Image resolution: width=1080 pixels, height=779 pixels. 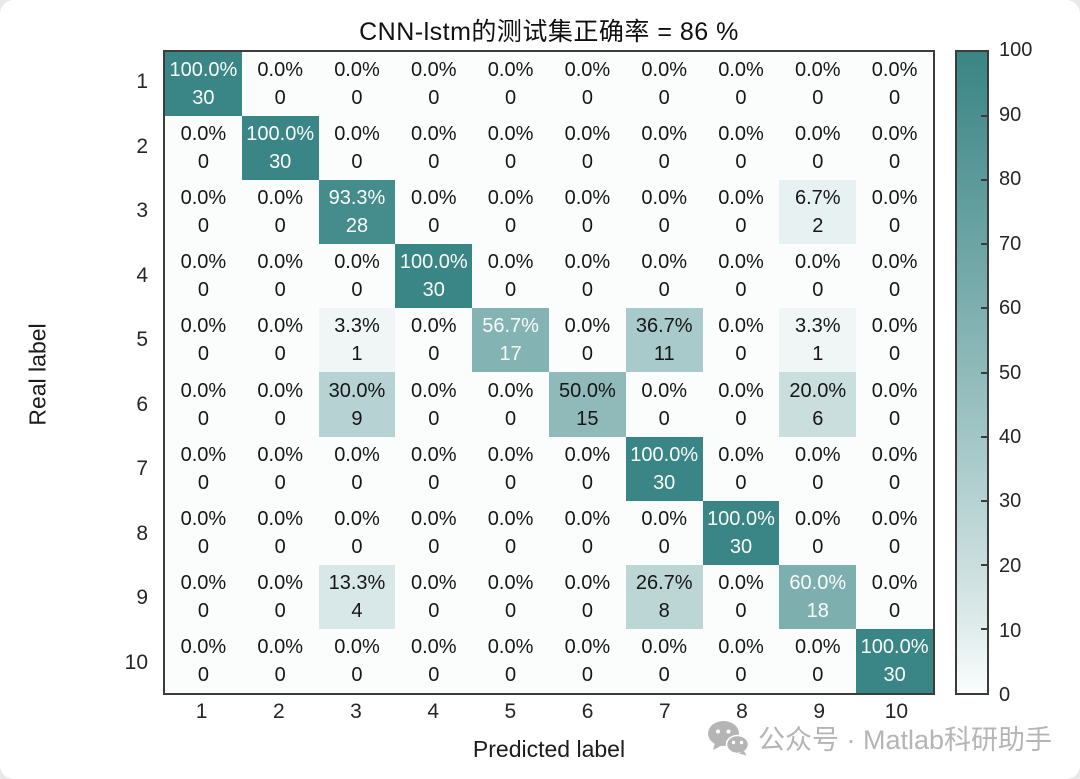 What do you see at coordinates (818, 148) in the screenshot?
I see `matrix-cell-r2-c9: 0.0% 0` at bounding box center [818, 148].